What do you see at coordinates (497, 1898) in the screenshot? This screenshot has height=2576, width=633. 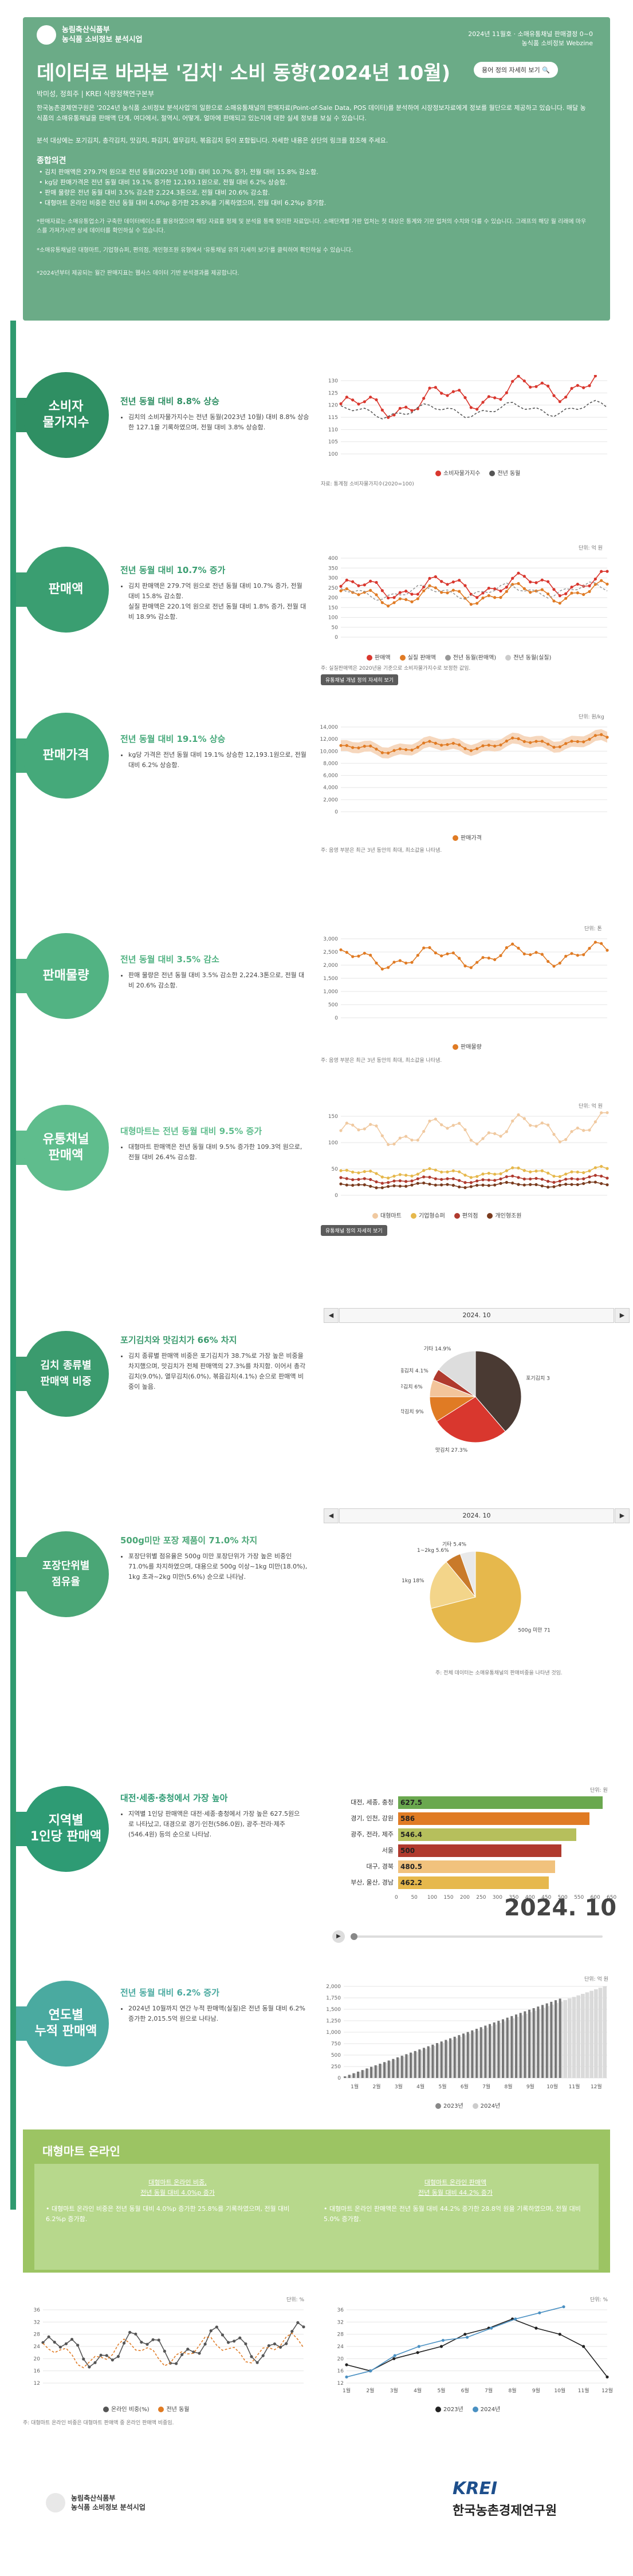 I see `x-tick-label: 300` at bounding box center [497, 1898].